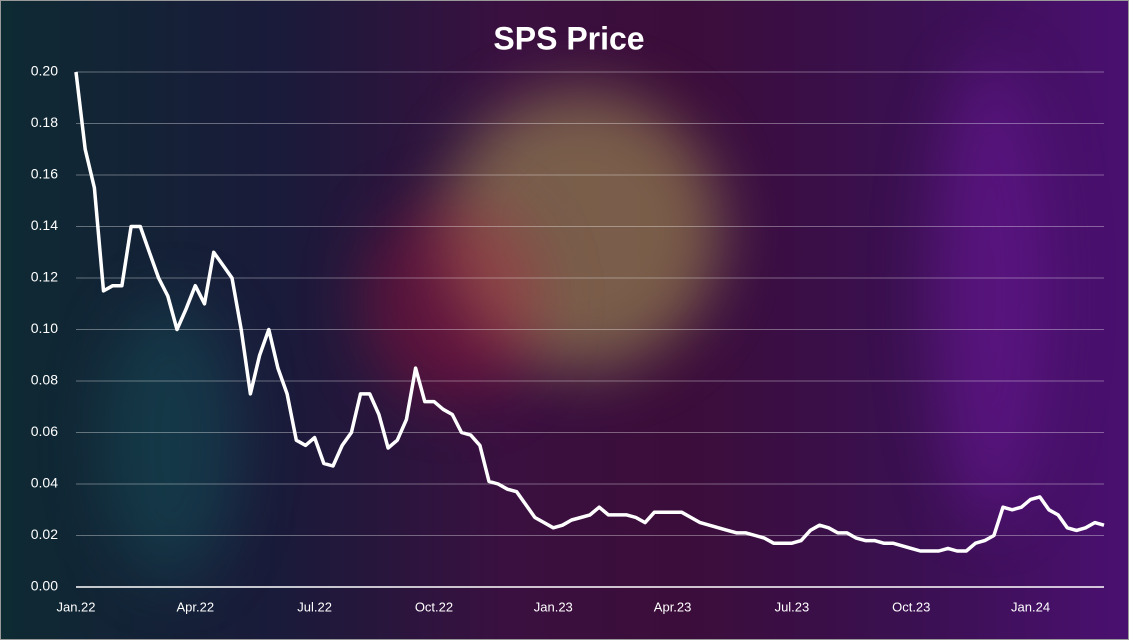 Image resolution: width=1129 pixels, height=640 pixels. Describe the element at coordinates (44, 328) in the screenshot. I see `y-tick-label: 0.10` at that location.